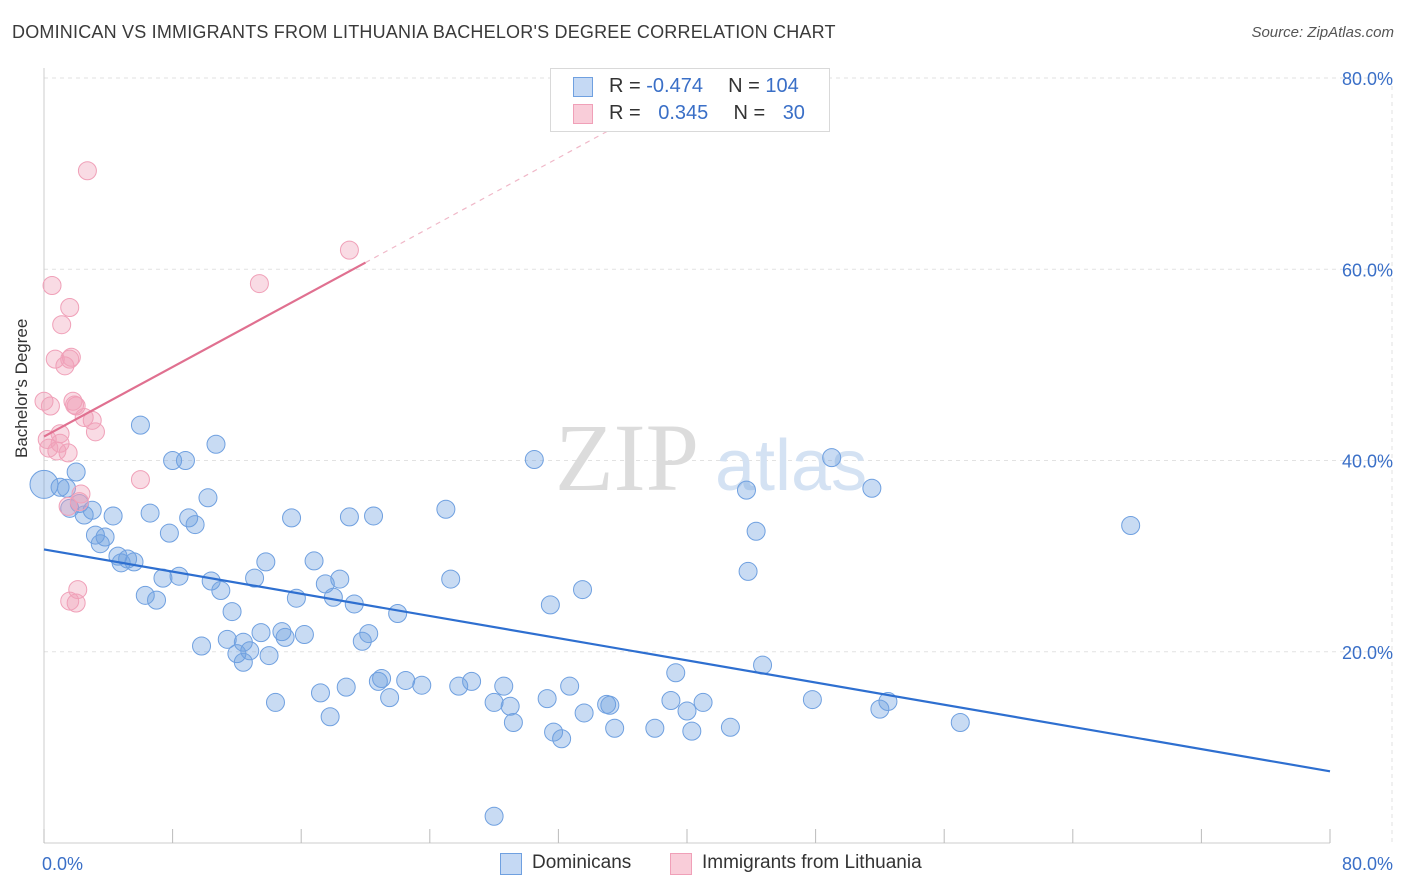 This screenshot has width=1406, height=892. Describe the element at coordinates (62, 864) in the screenshot. I see `x-tick-label: 0.0%` at that location.